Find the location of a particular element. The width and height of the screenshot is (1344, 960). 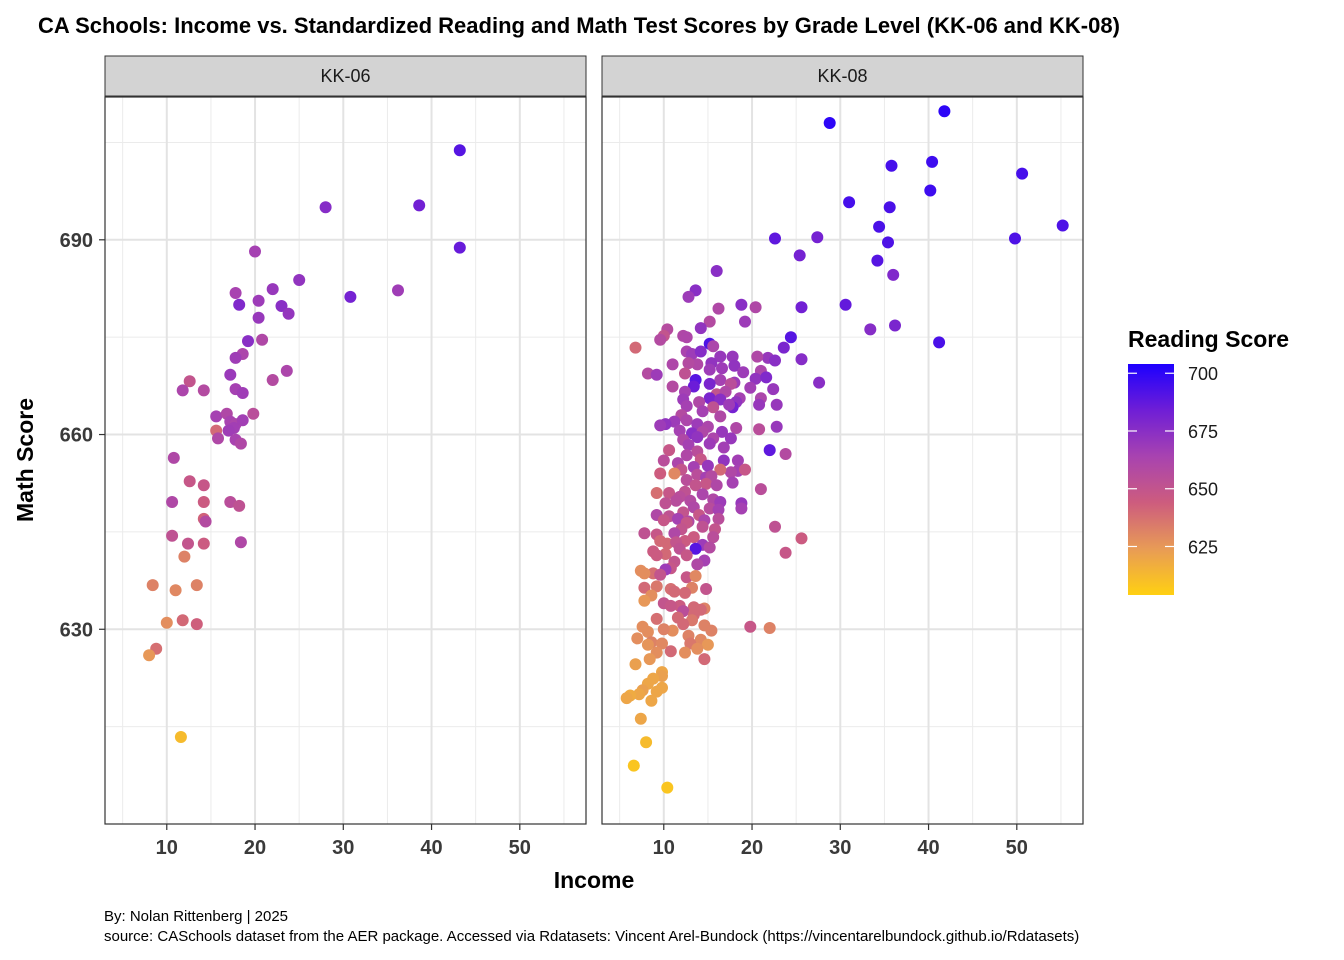

y-tick-label-660: 660 is located at coordinates (76, 436).